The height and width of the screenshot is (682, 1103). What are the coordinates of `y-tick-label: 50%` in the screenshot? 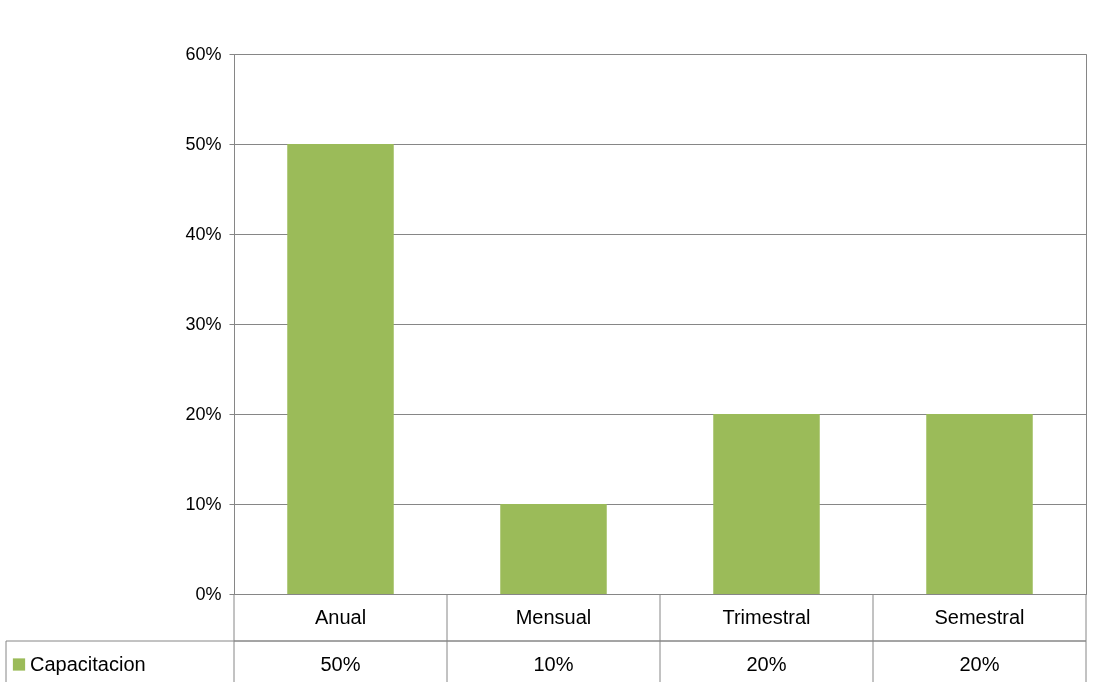 It's located at (203, 143).